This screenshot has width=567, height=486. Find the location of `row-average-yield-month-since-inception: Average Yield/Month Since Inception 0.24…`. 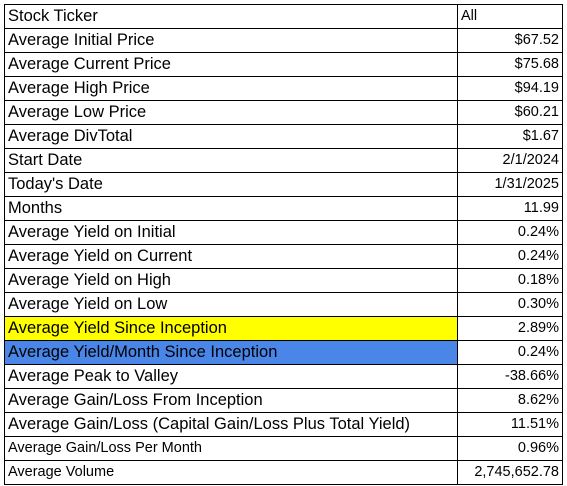

row-average-yield-month-since-inception: Average Yield/Month Since Inception 0.24… is located at coordinates (283, 352).